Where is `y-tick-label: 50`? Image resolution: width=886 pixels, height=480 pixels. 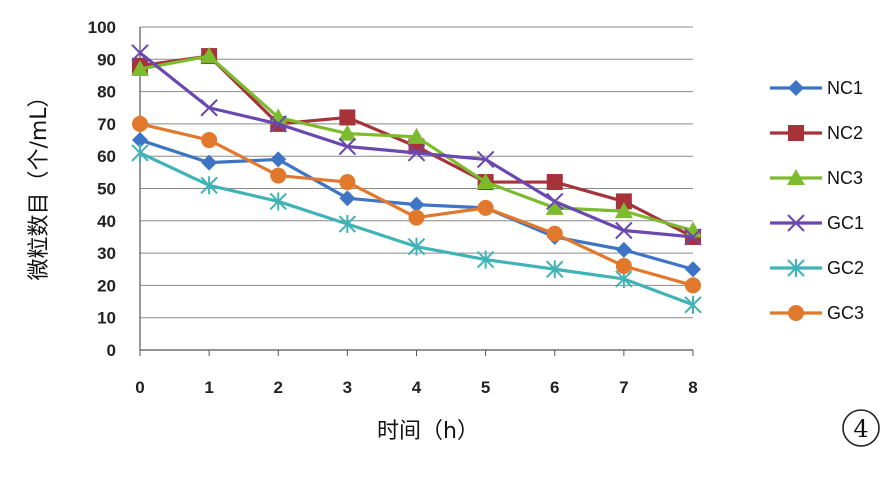
y-tick-label: 50 is located at coordinates (106, 189).